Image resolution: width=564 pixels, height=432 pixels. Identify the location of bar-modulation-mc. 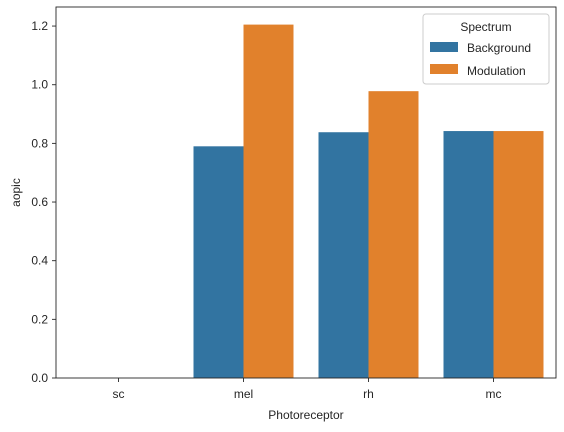
(518, 254).